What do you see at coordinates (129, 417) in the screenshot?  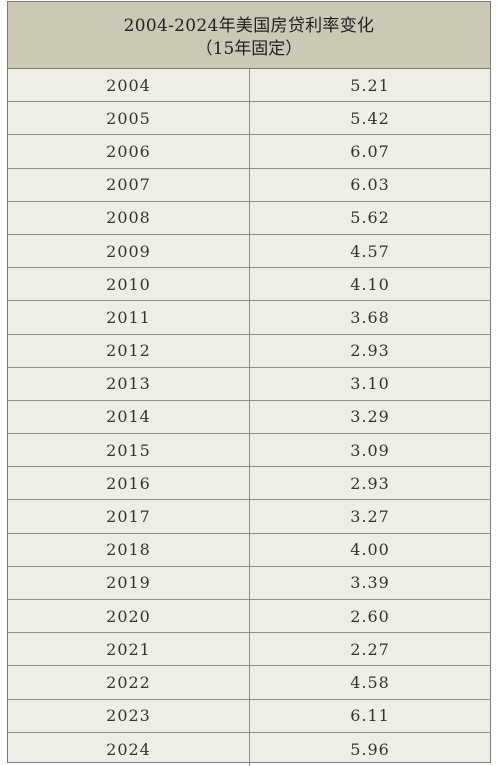 I see `year-cell: 2014` at bounding box center [129, 417].